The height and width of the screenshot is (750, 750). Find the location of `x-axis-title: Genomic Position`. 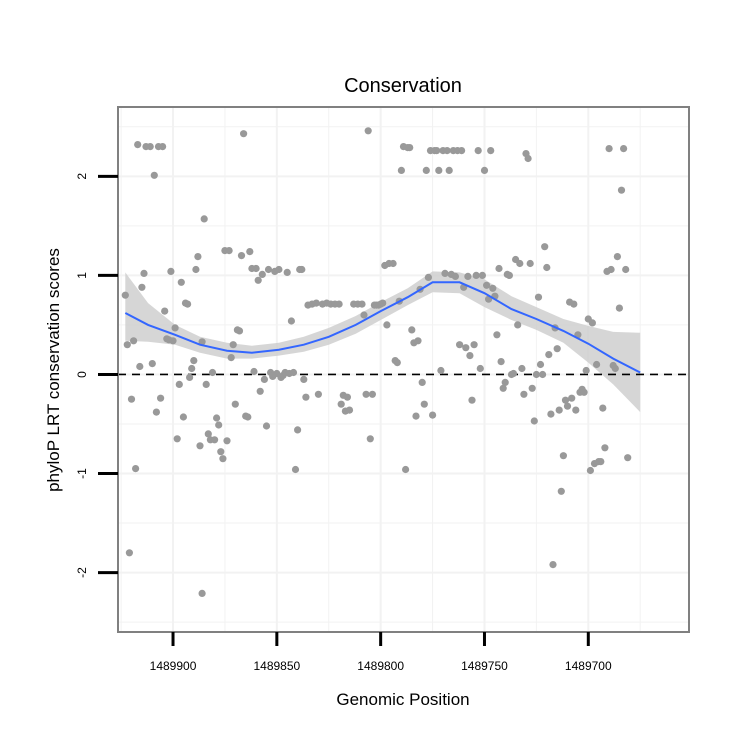

x-axis-title: Genomic Position is located at coordinates (402, 699).